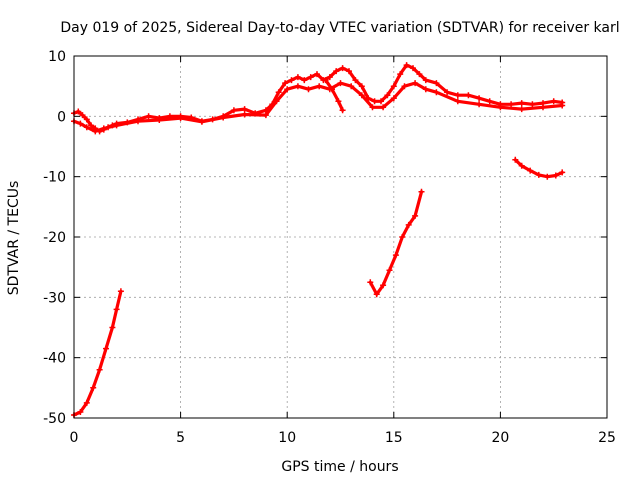 Image resolution: width=640 pixels, height=480 pixels. I want to click on series-line-mid-rising-segment, so click(396, 243).